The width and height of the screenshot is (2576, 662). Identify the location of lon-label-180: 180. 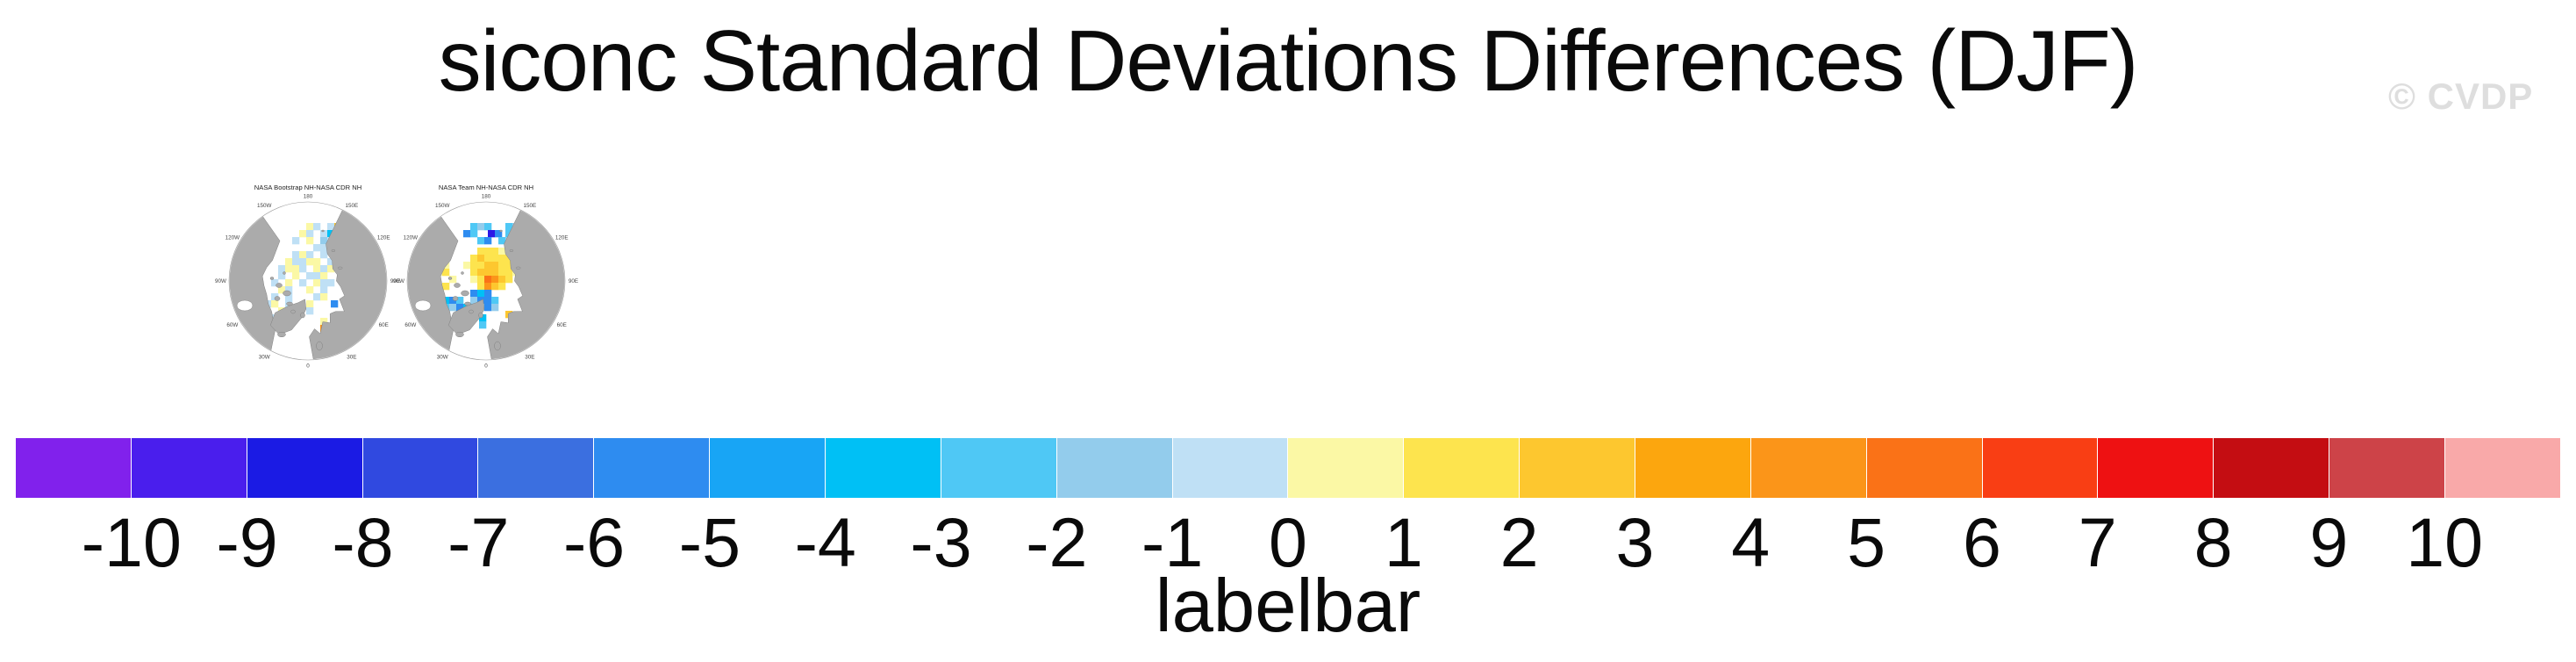
(308, 197).